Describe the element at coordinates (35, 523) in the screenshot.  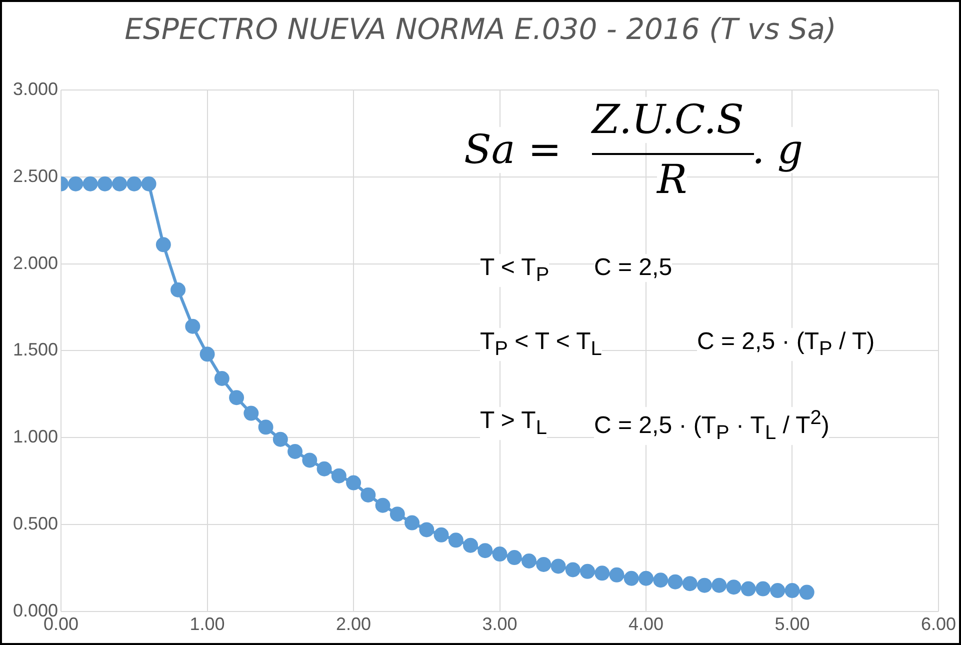
I see `y-tick-label: 0.500` at that location.